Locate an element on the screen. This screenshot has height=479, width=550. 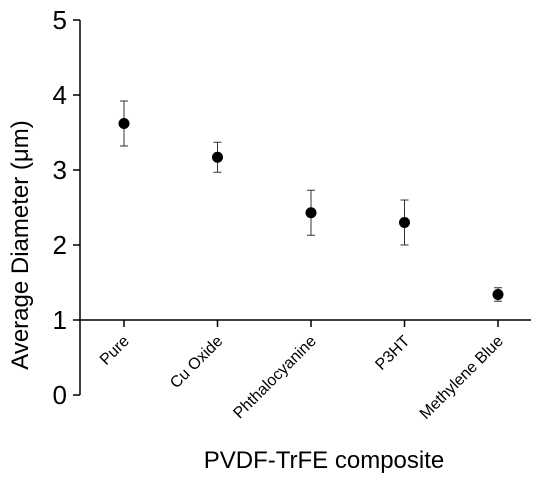
x-tick-label: Phthalocyanine is located at coordinates (274, 377).